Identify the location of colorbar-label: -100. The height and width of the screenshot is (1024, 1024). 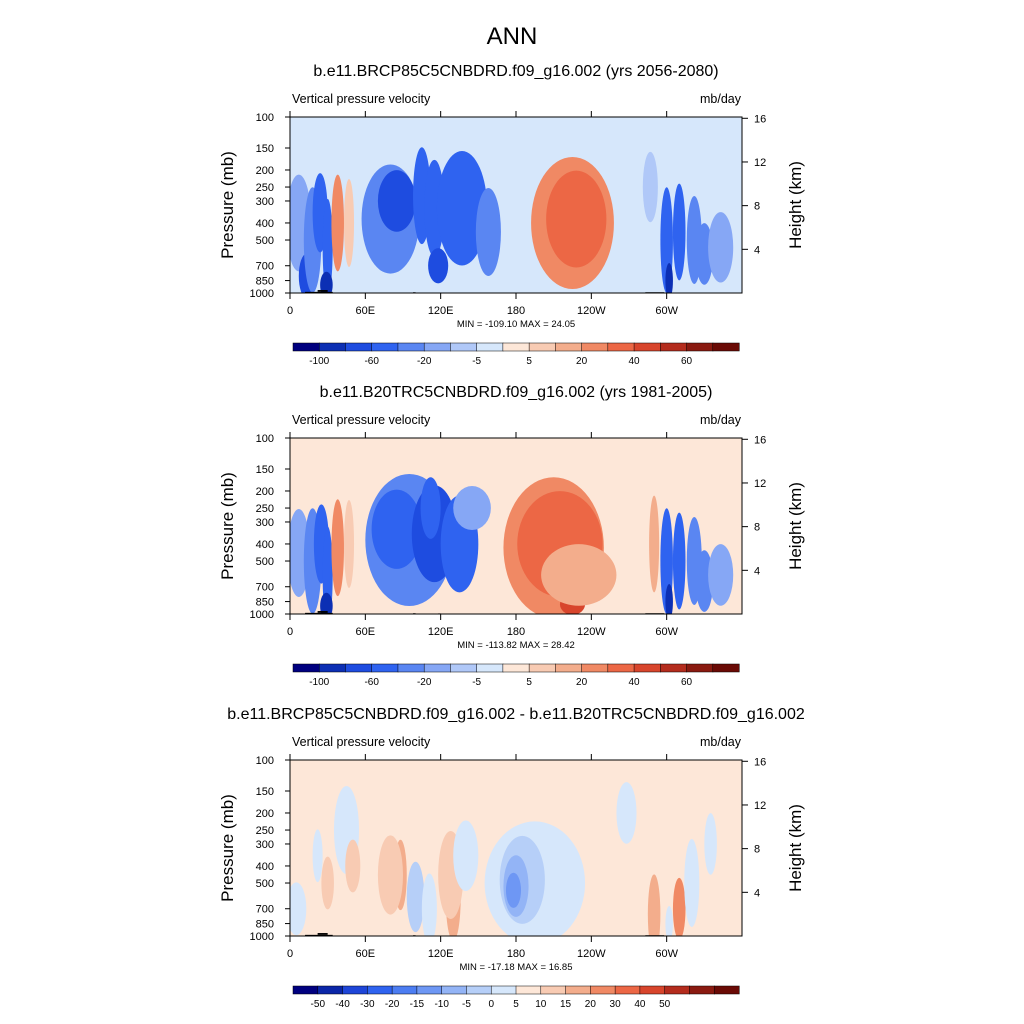
(319, 682).